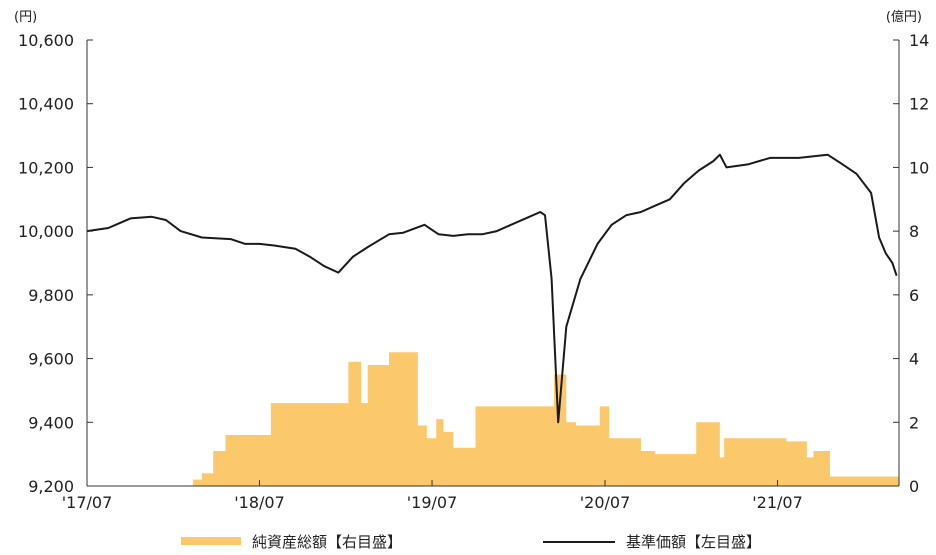 This screenshot has width=936, height=555. I want to click on x-axis-ticks: '17/07 '18/07 '19/07 '20/07 '21/07, so click(432, 496).